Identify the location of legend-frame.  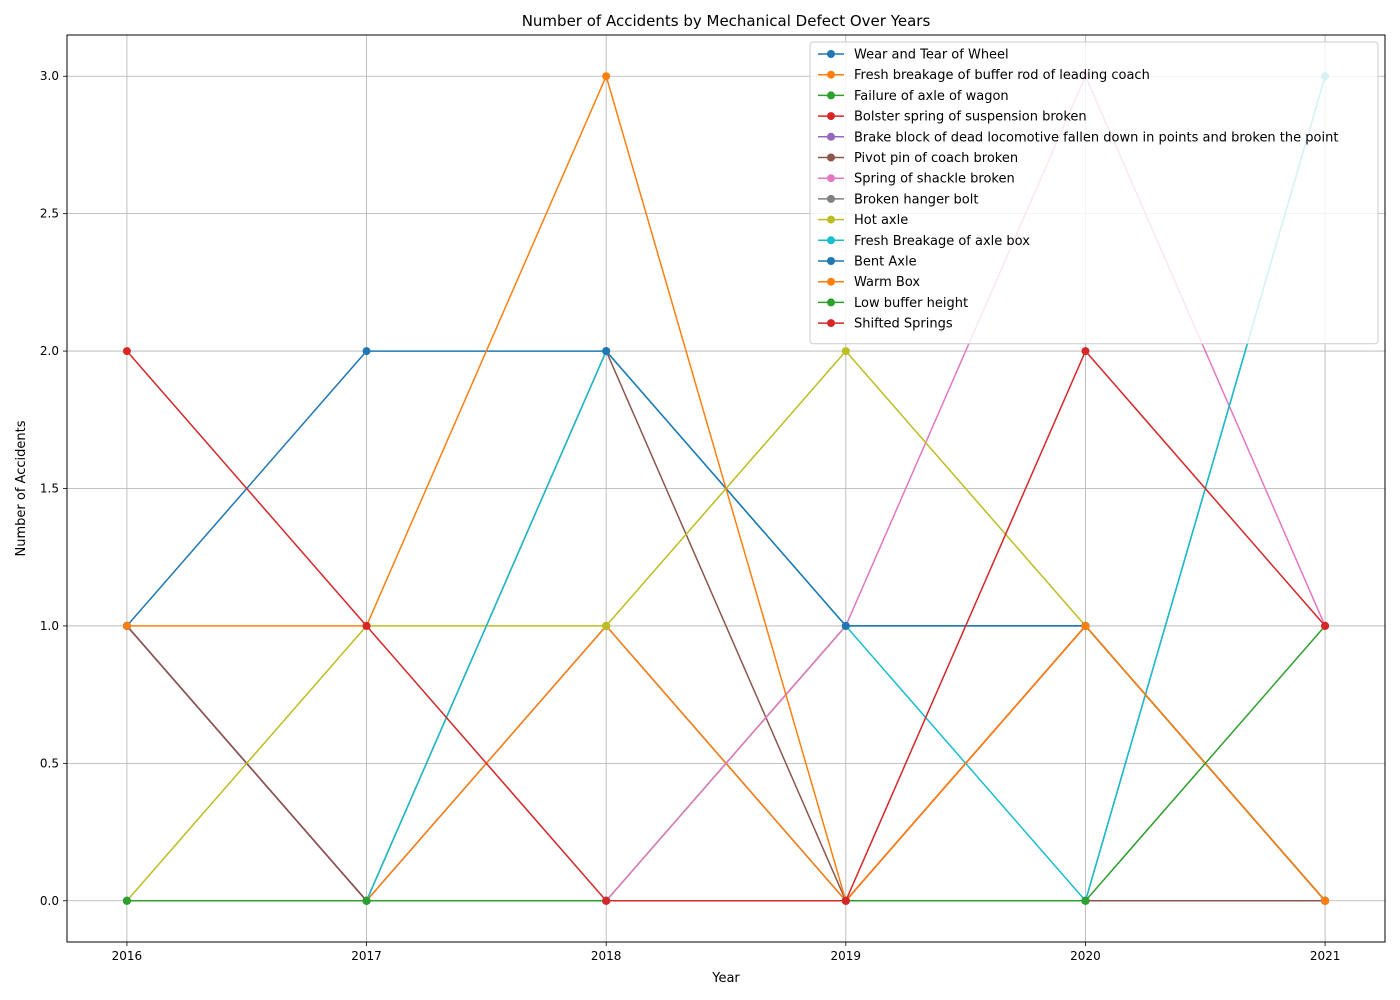
(1094, 193).